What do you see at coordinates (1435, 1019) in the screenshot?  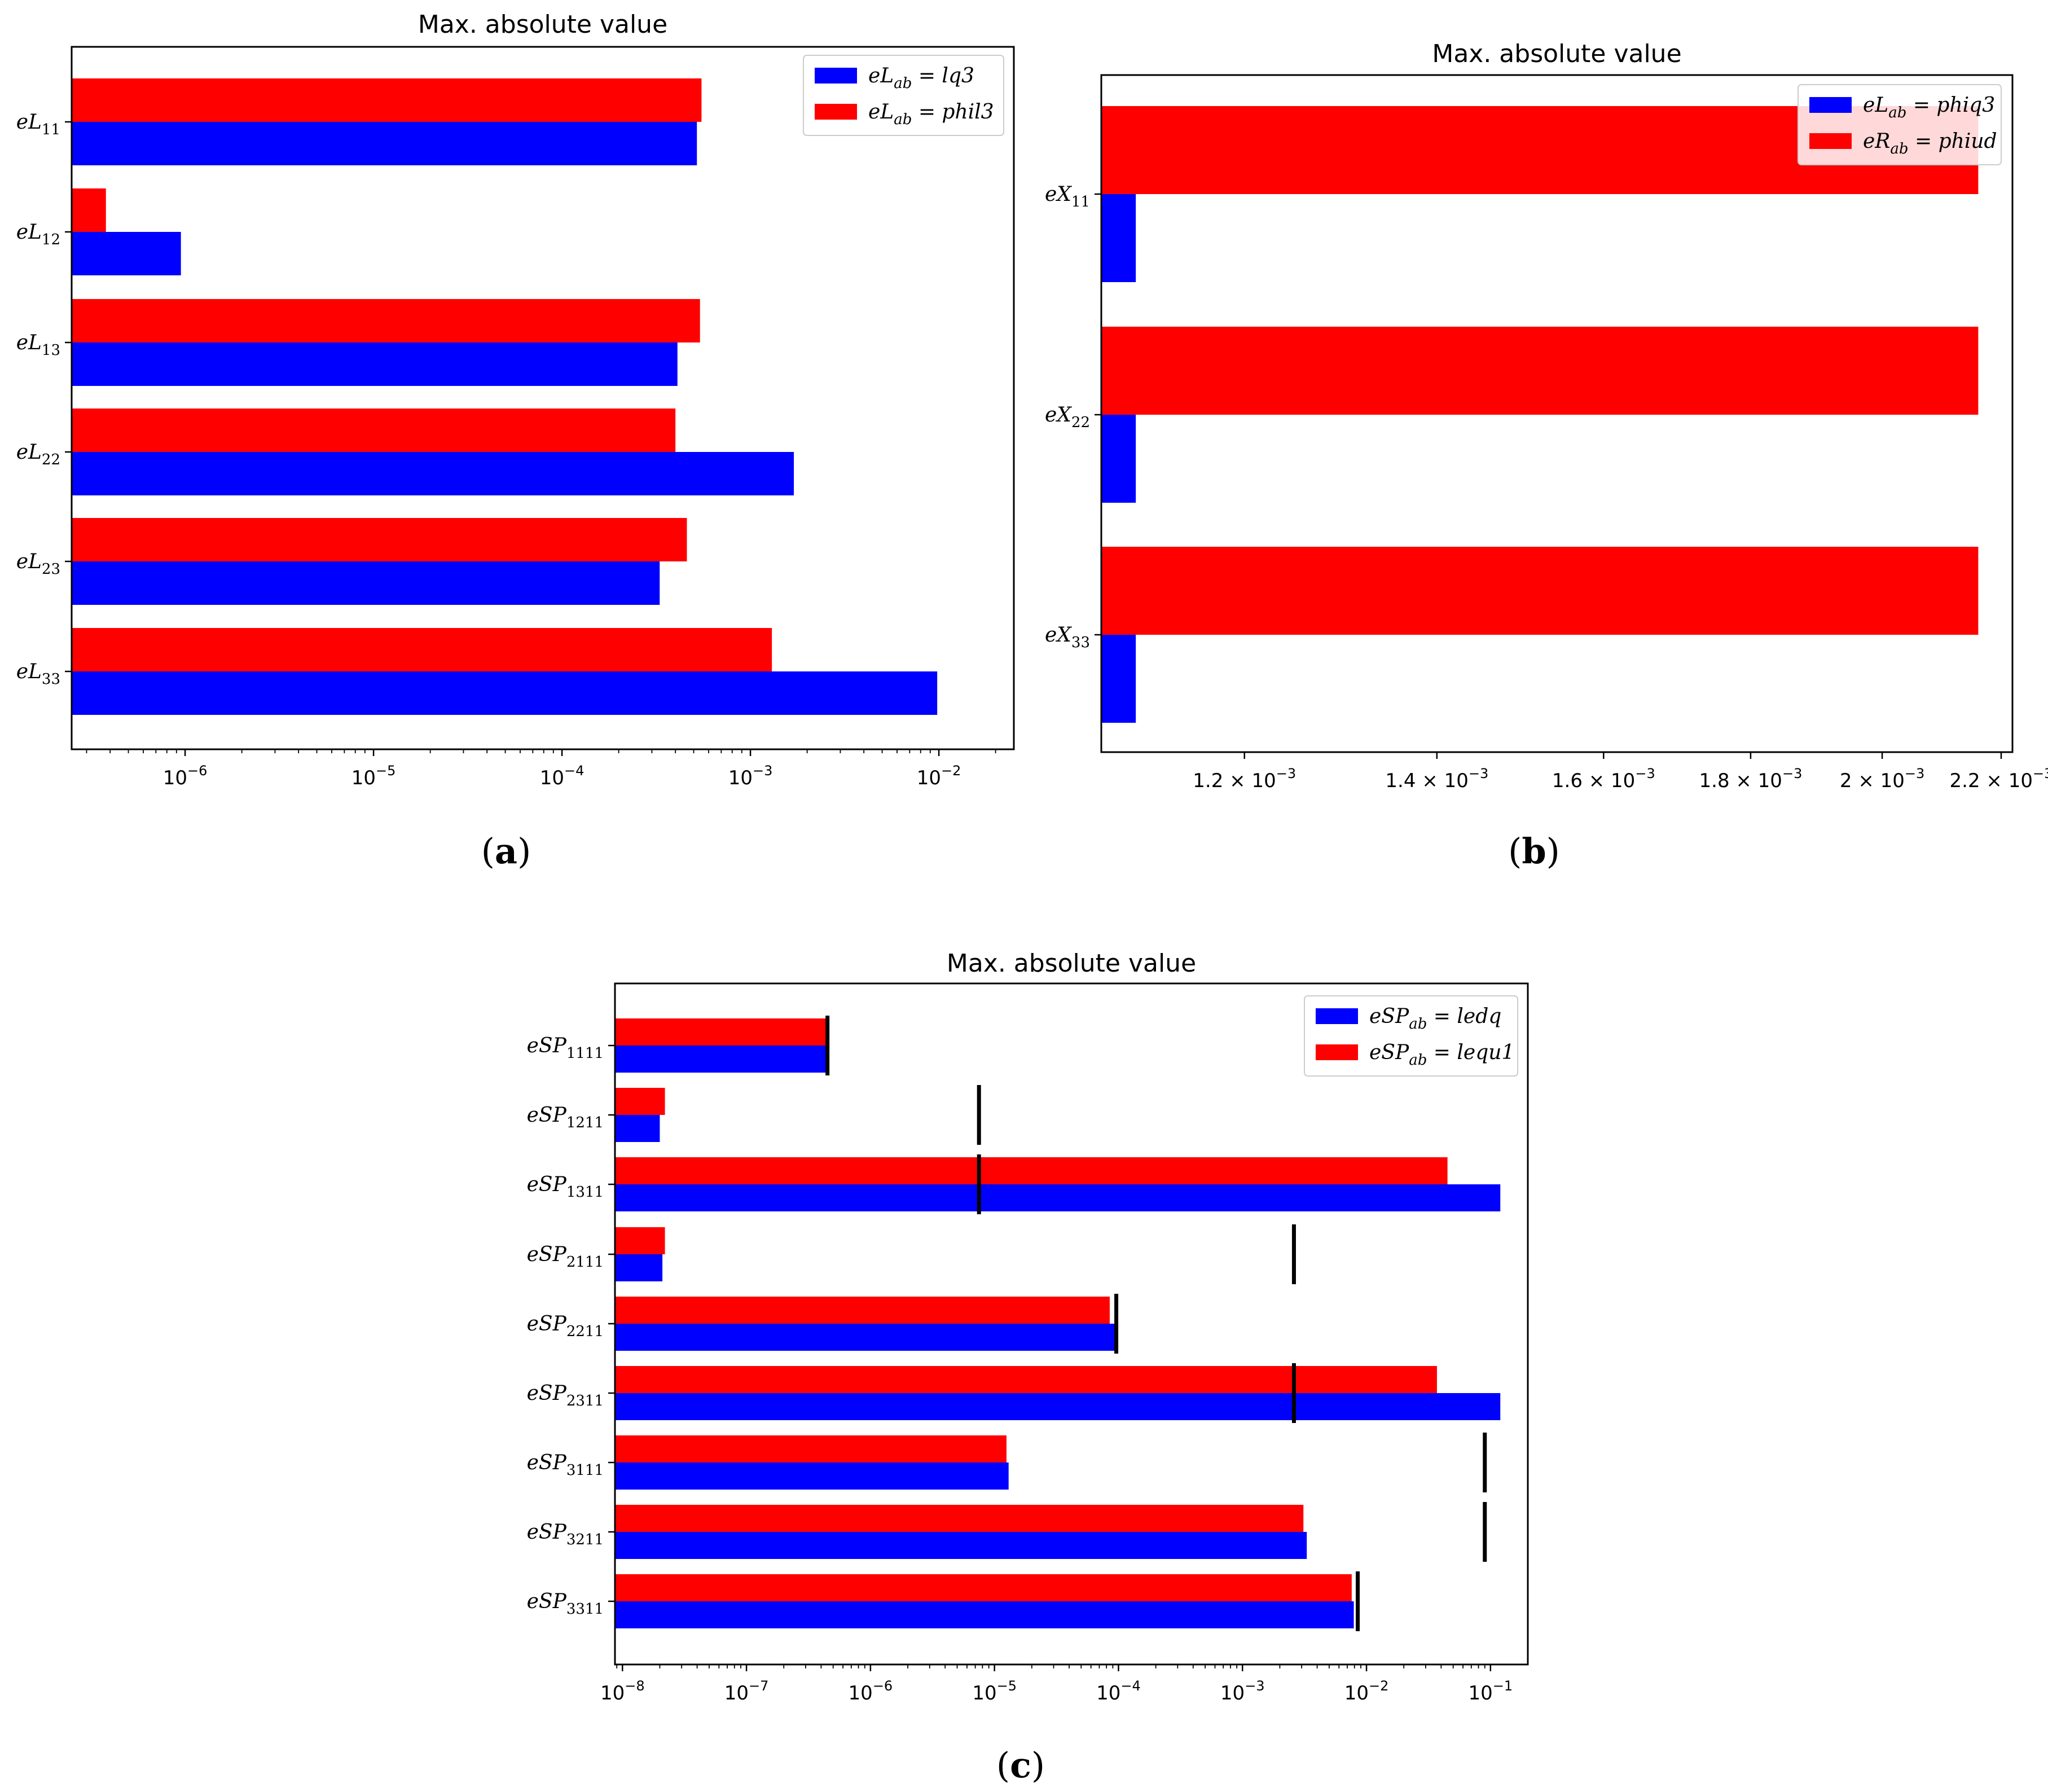 I see `legend-label-c-0: eSPab = ledq` at bounding box center [1435, 1019].